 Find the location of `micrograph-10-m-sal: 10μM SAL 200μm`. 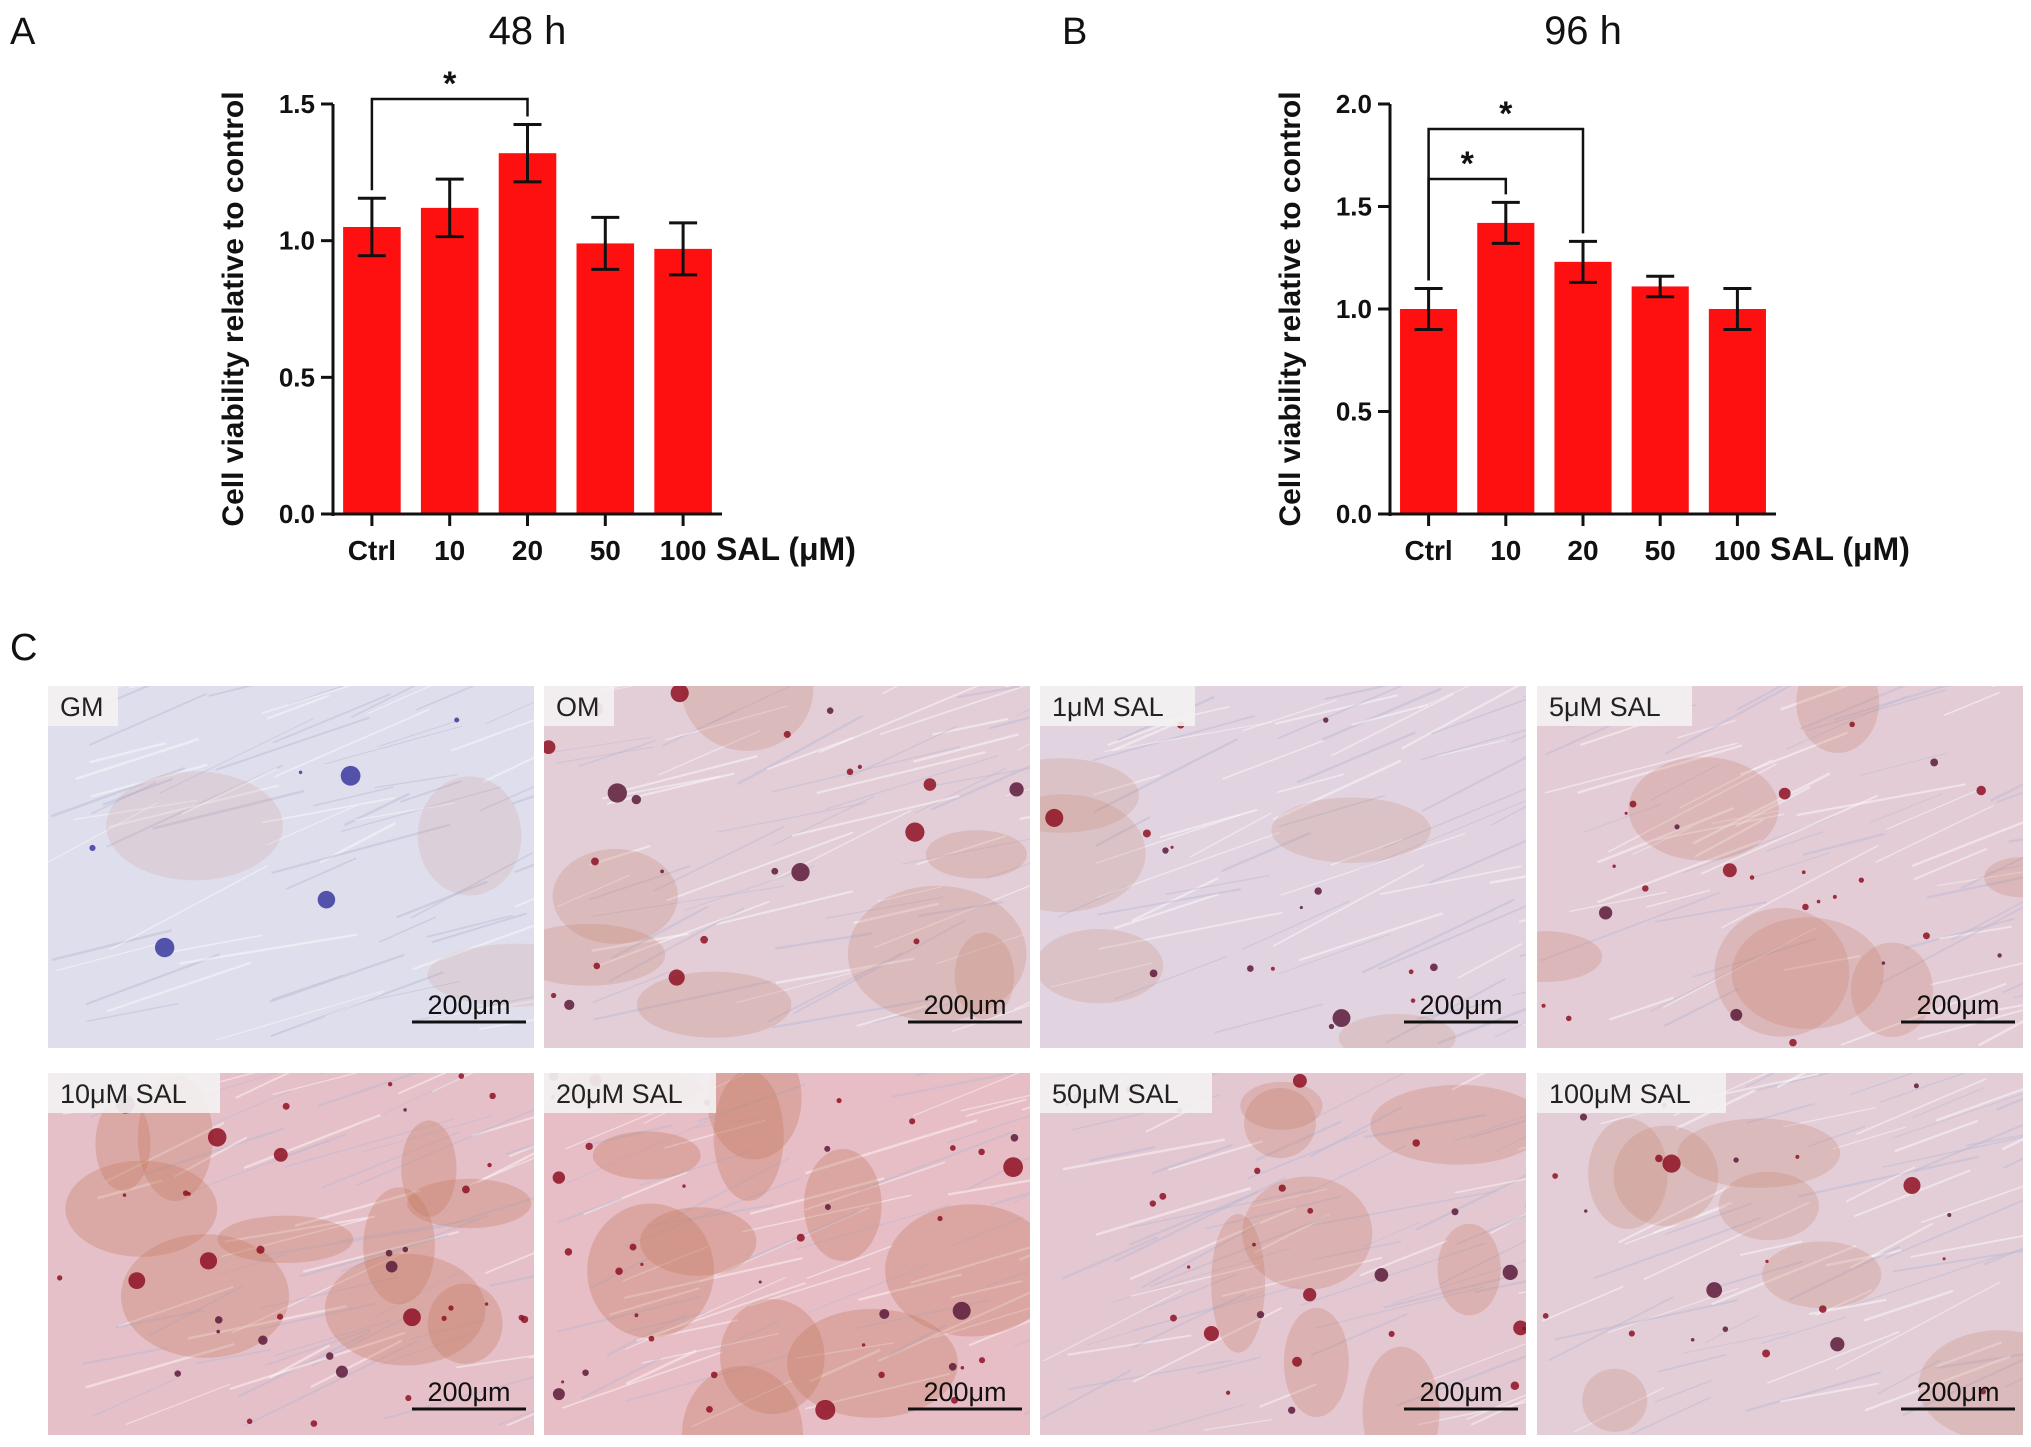

micrograph-10-m-sal: 10μM SAL 200μm is located at coordinates (291, 1254).